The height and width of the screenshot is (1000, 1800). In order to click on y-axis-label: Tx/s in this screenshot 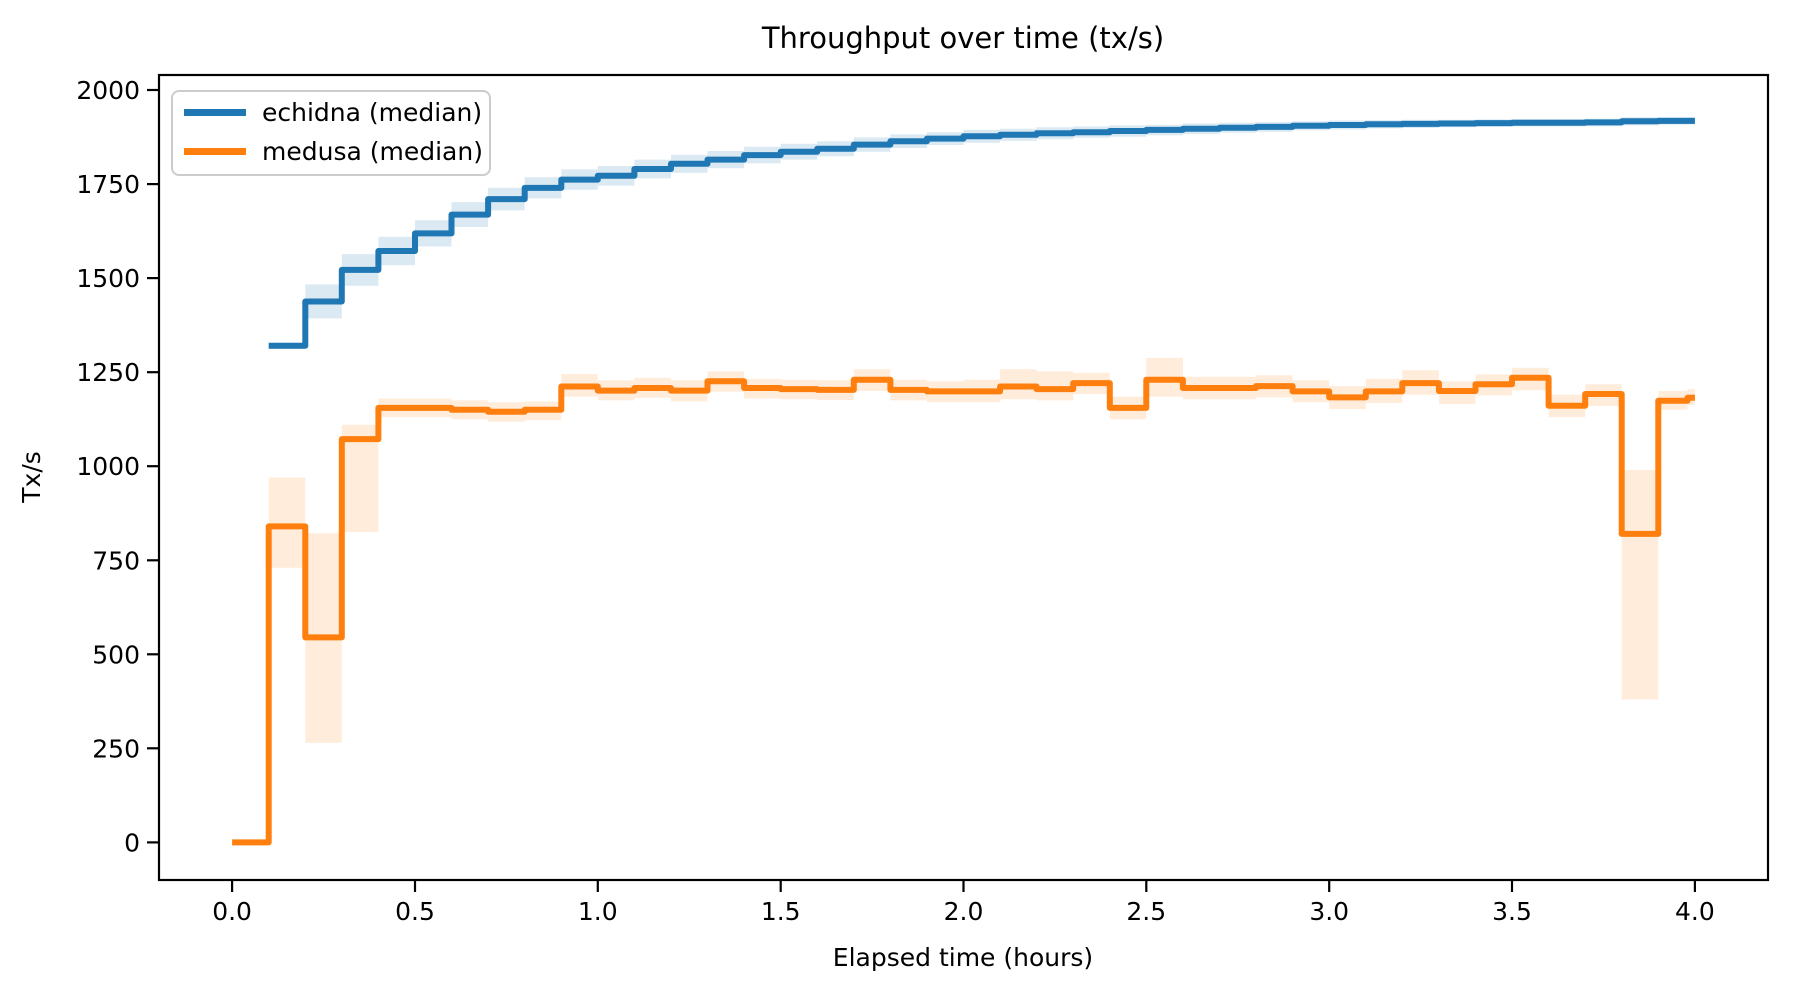, I will do `click(31, 477)`.